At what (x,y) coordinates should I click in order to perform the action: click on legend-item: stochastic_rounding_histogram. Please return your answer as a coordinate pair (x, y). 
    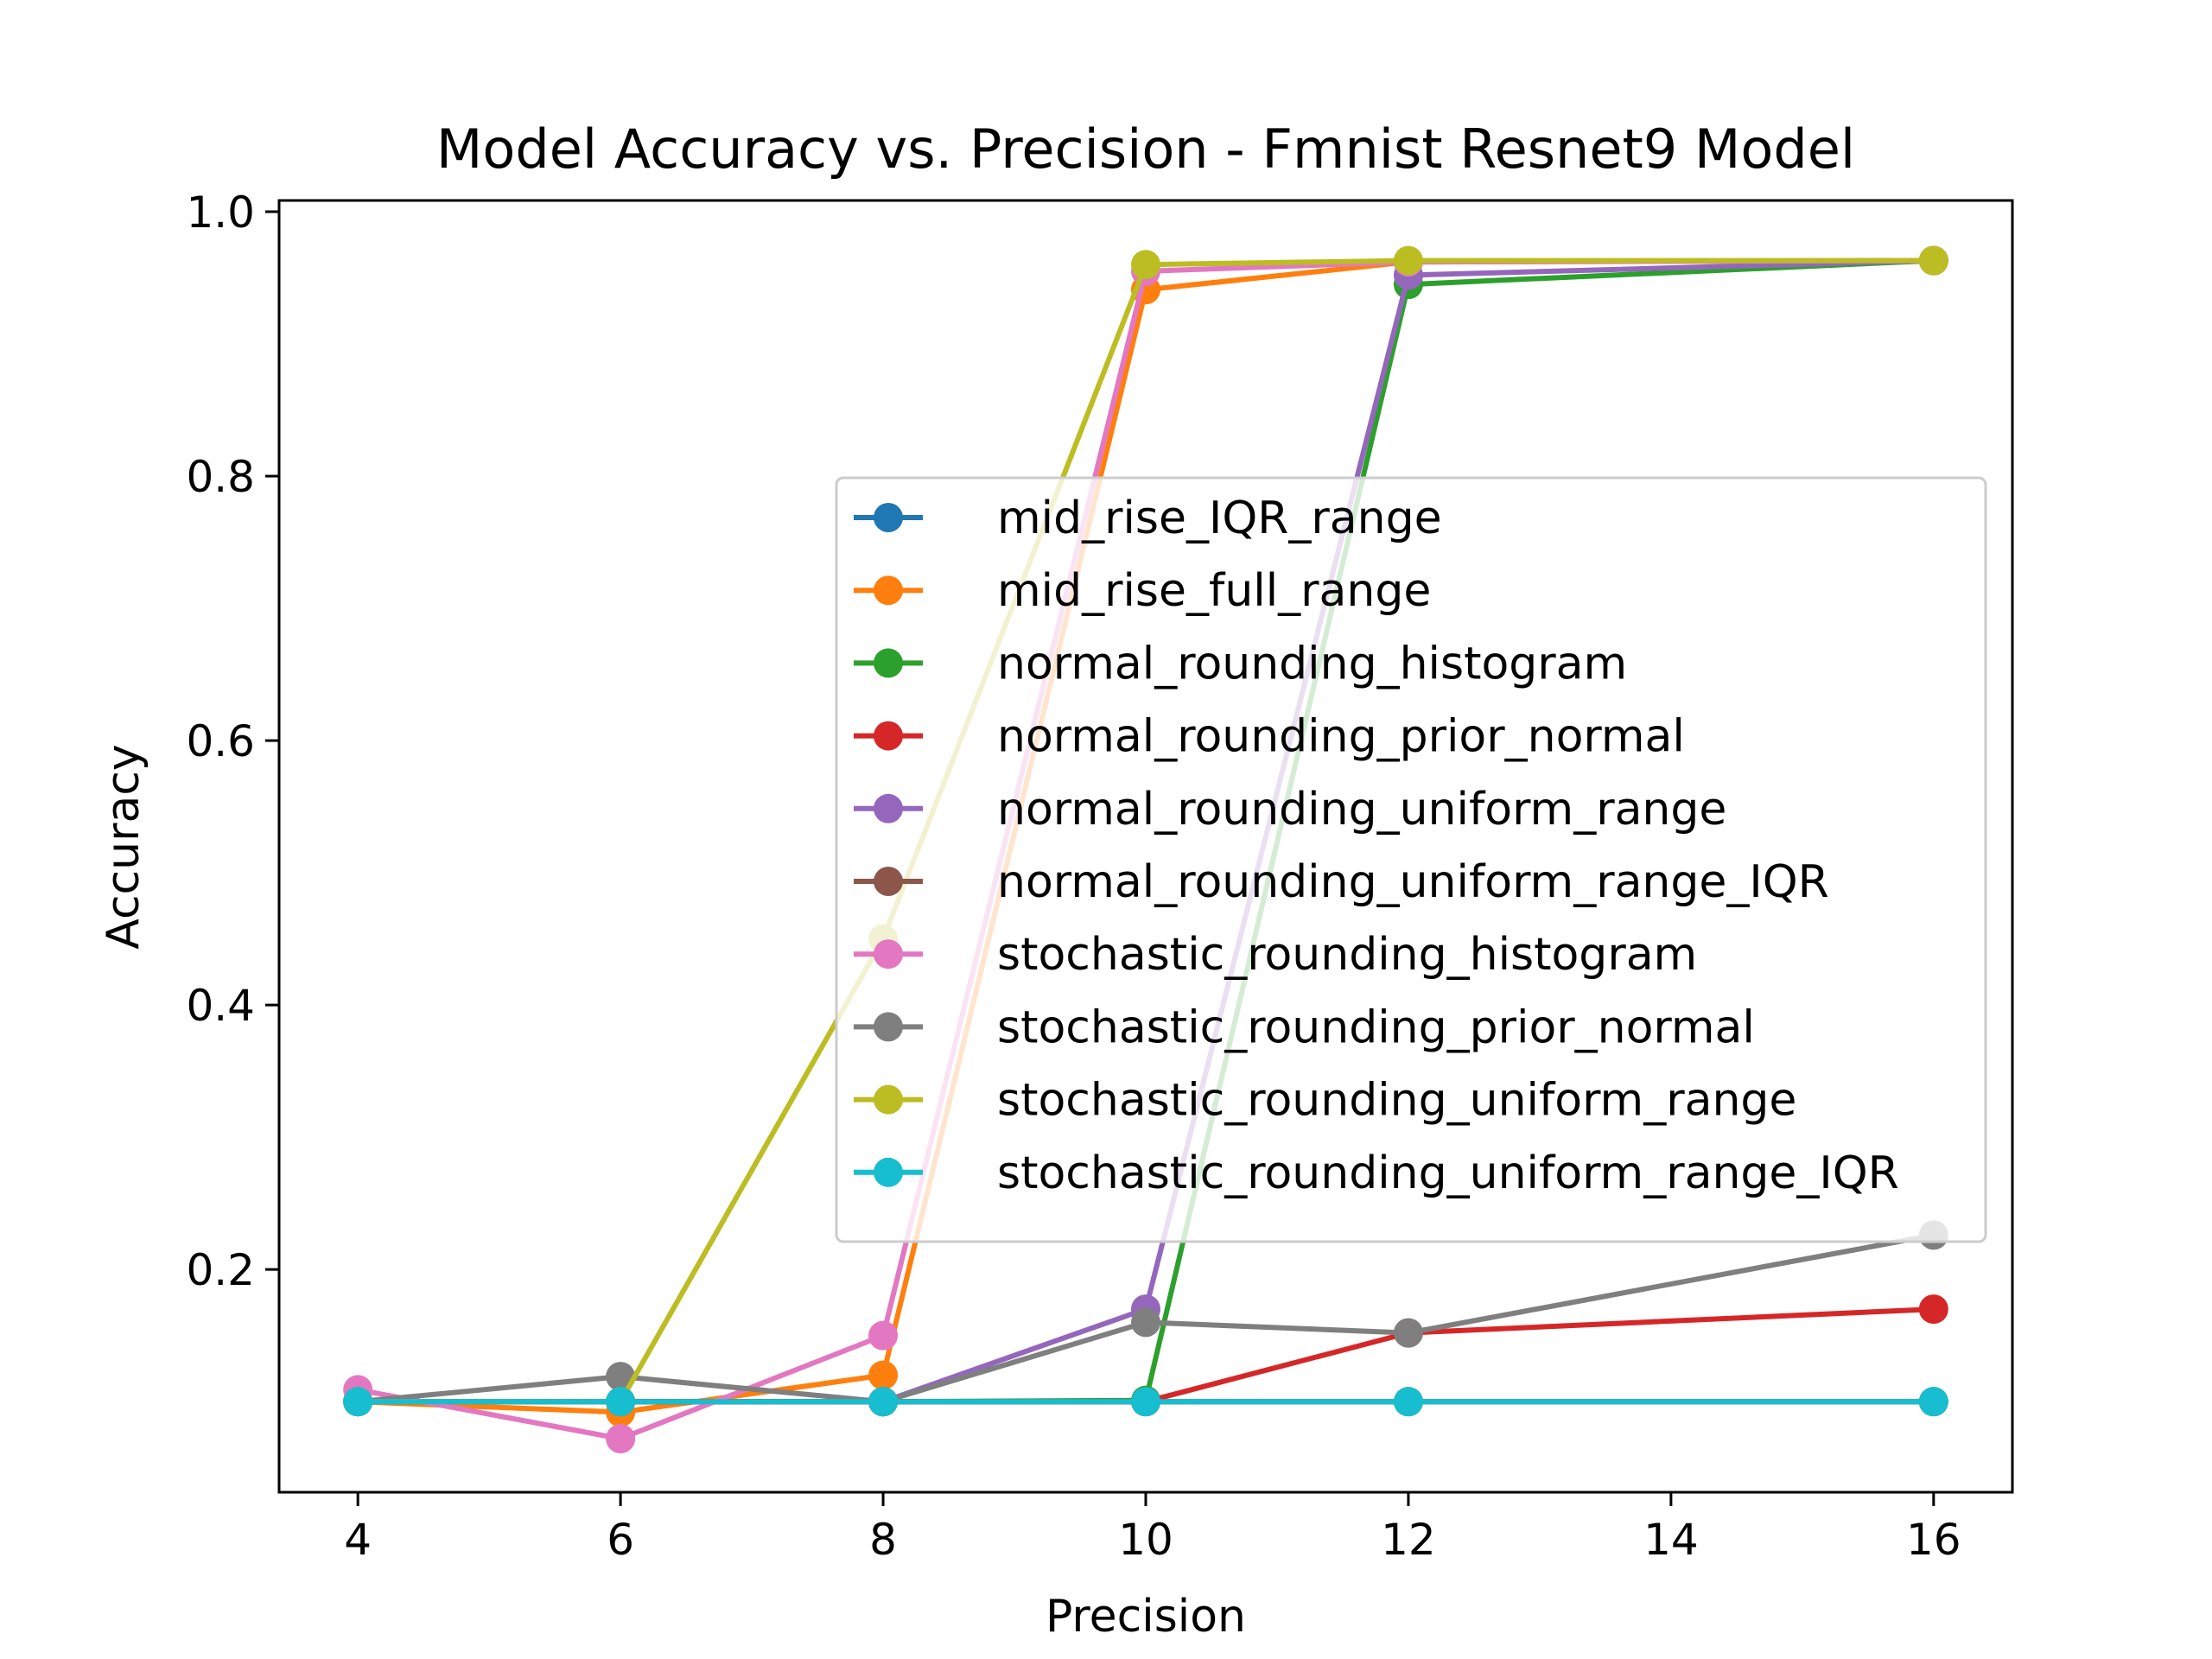
    Looking at the image, I should click on (1275, 955).